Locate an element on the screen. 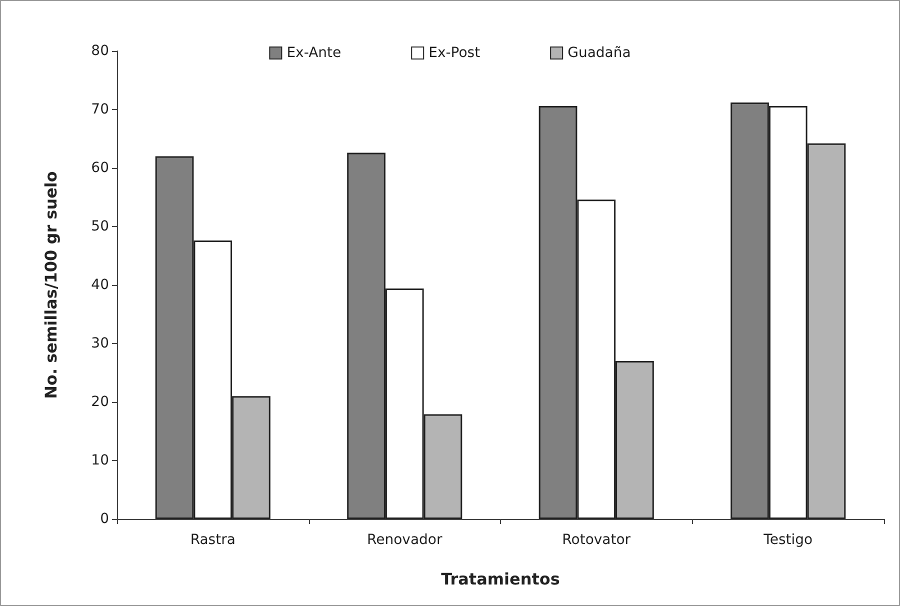  y-tick-label: 80 is located at coordinates (100, 51).